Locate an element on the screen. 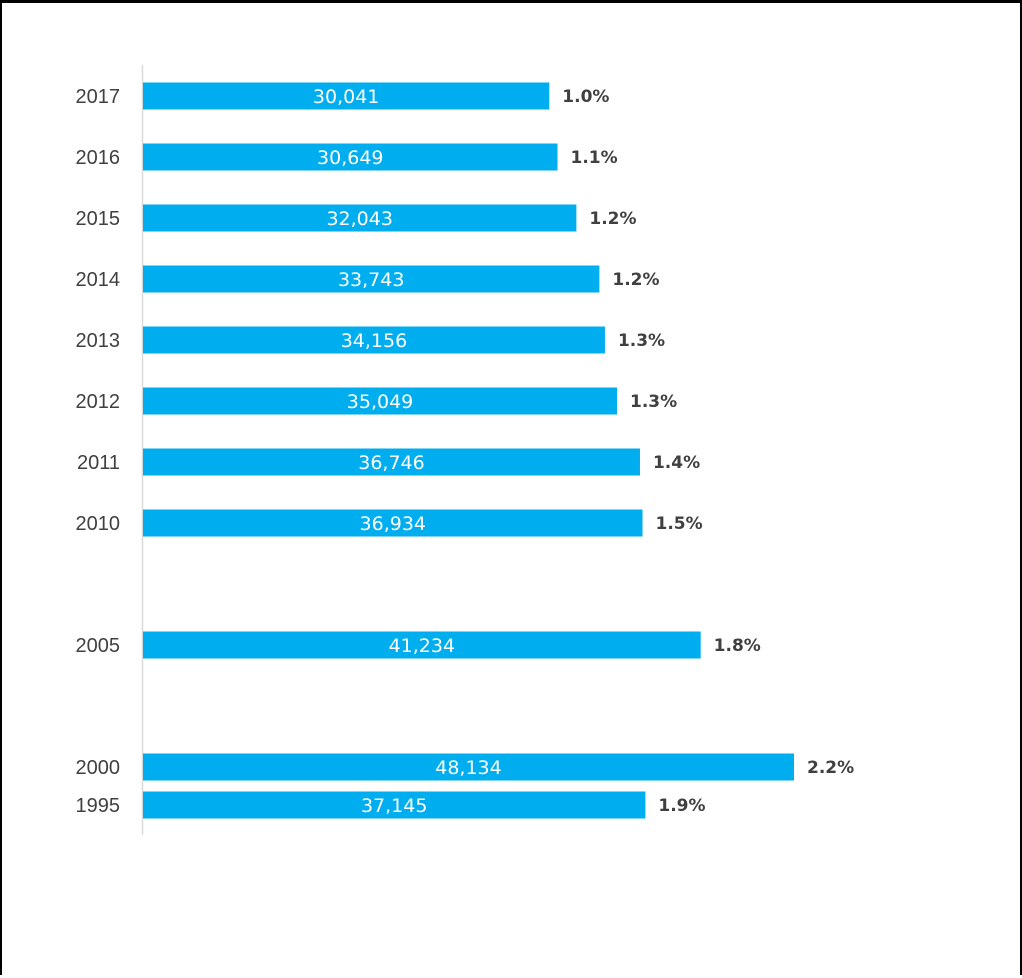 The width and height of the screenshot is (1022, 978). y-tick-label: 2010 is located at coordinates (98, 524).